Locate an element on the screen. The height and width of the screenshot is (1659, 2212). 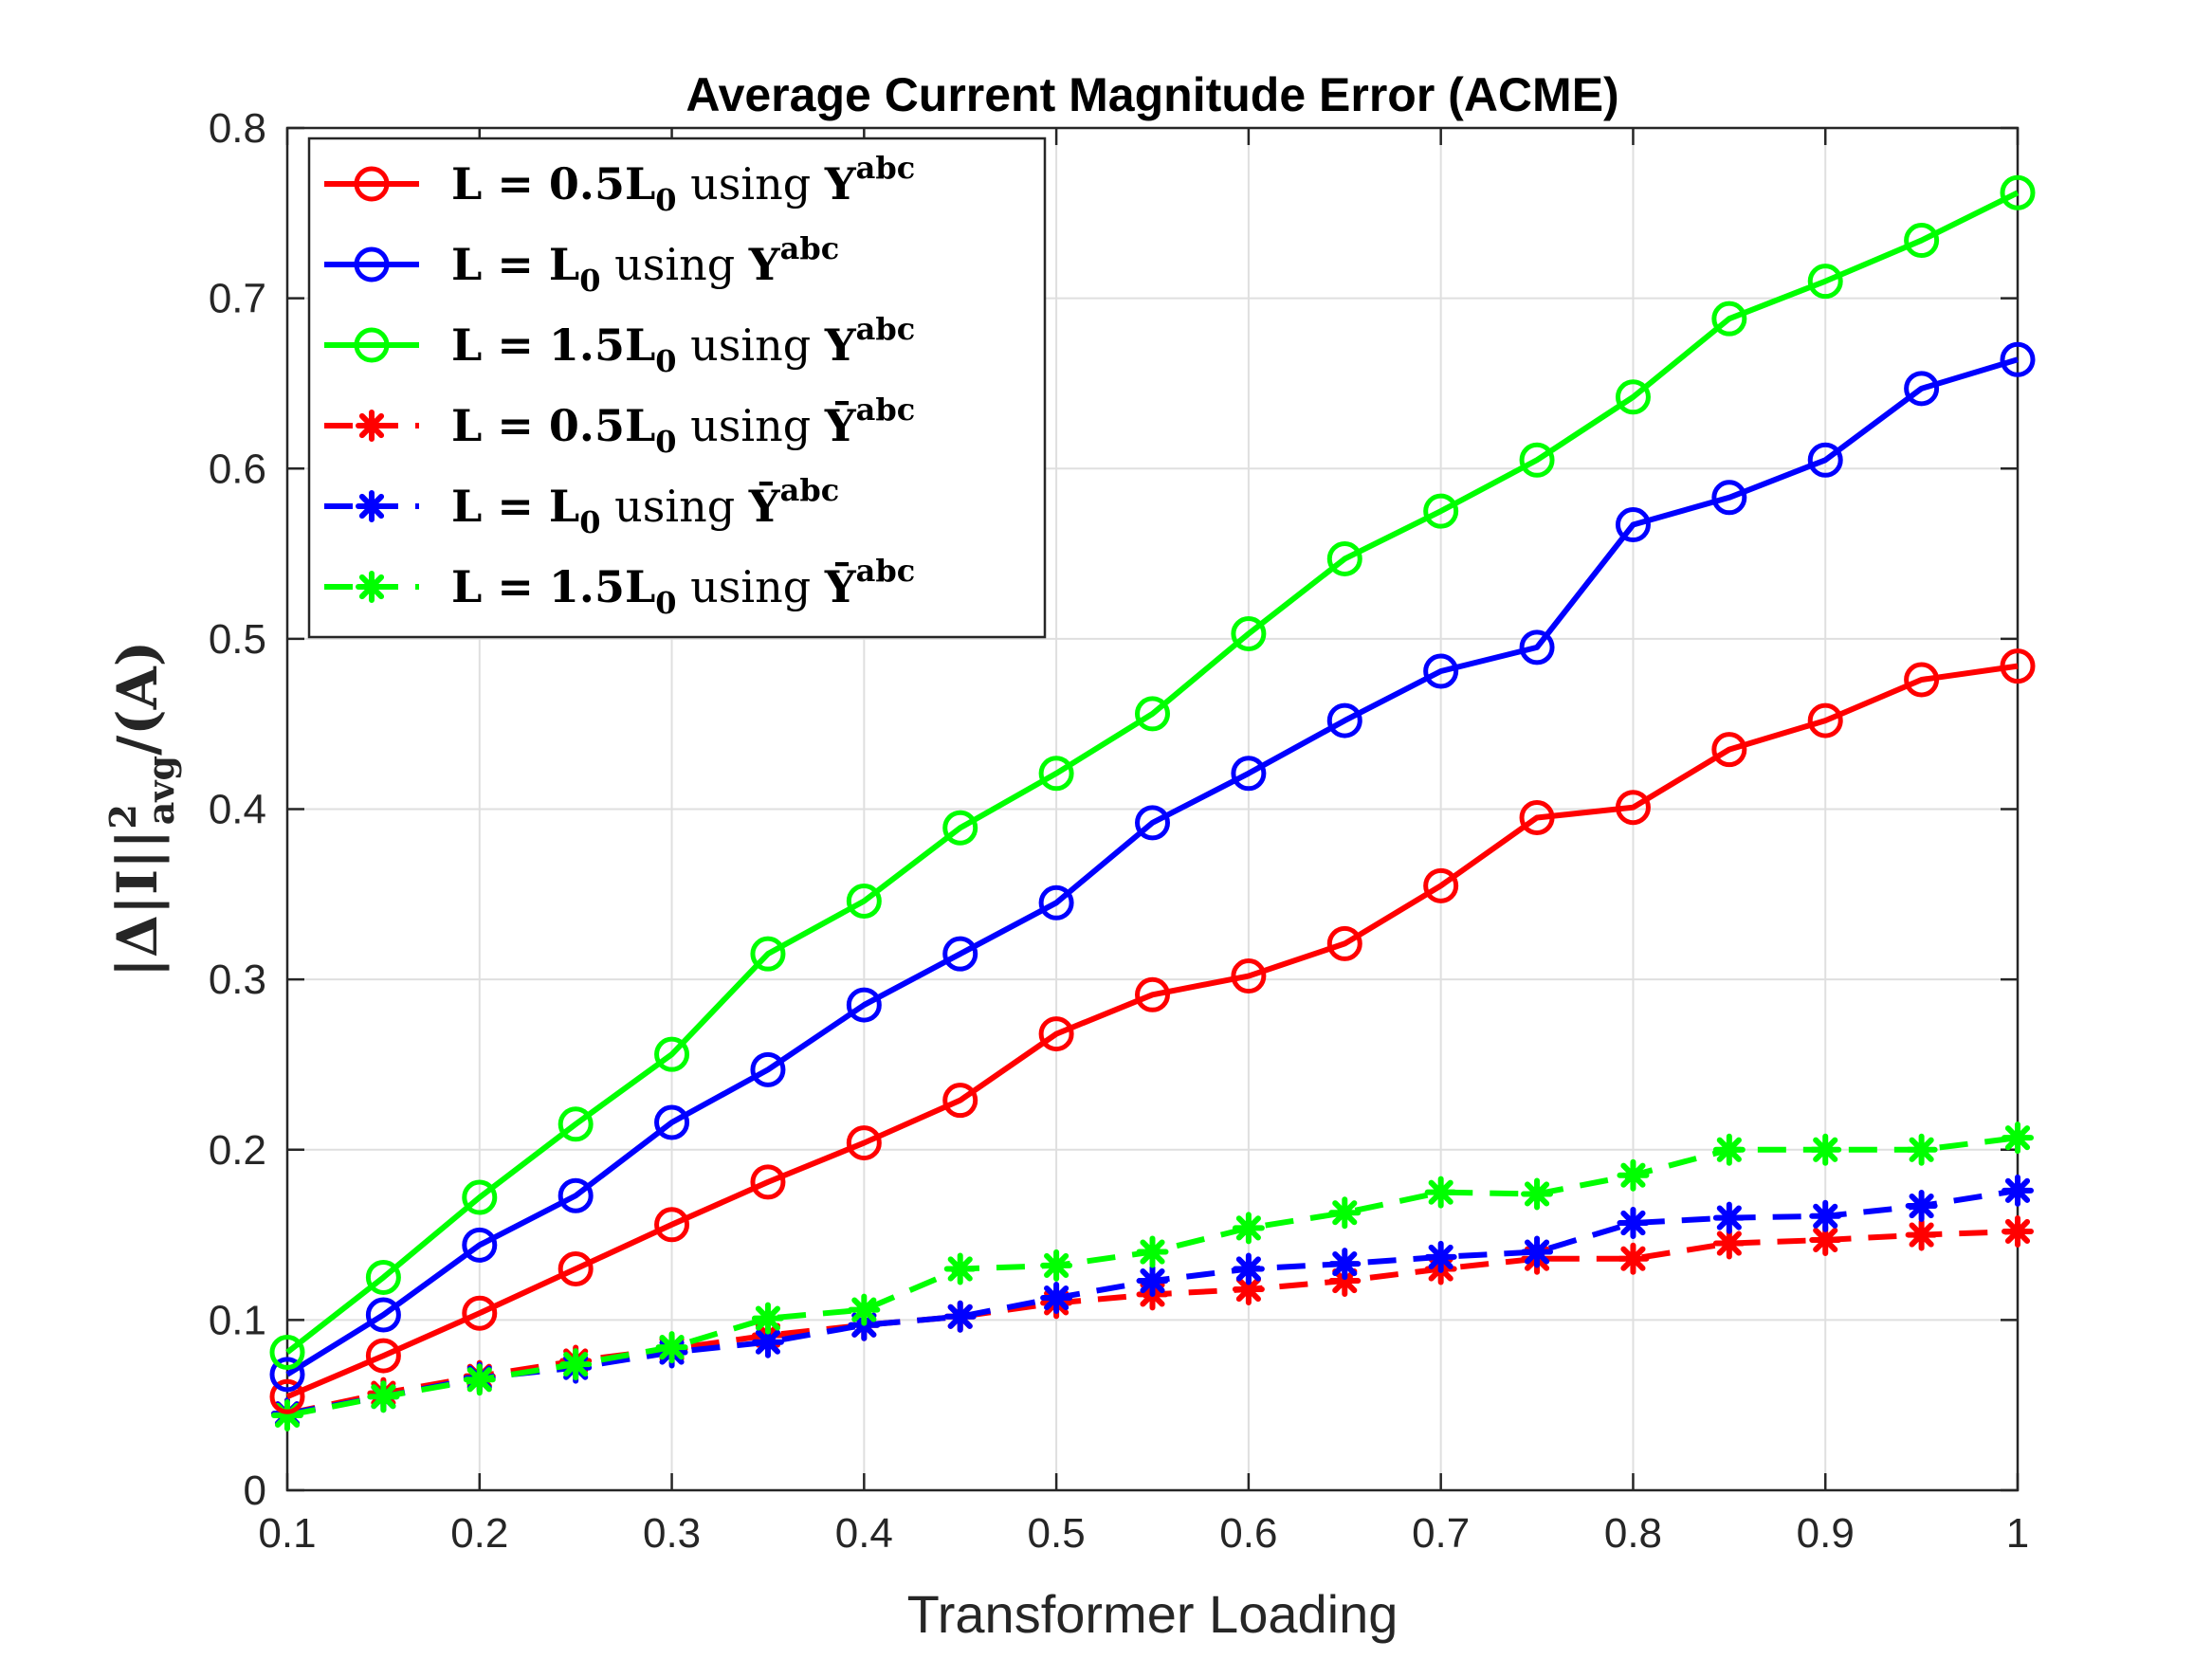
legend-item: L = L0 using Ȳabc is located at coordinates (581, 506).